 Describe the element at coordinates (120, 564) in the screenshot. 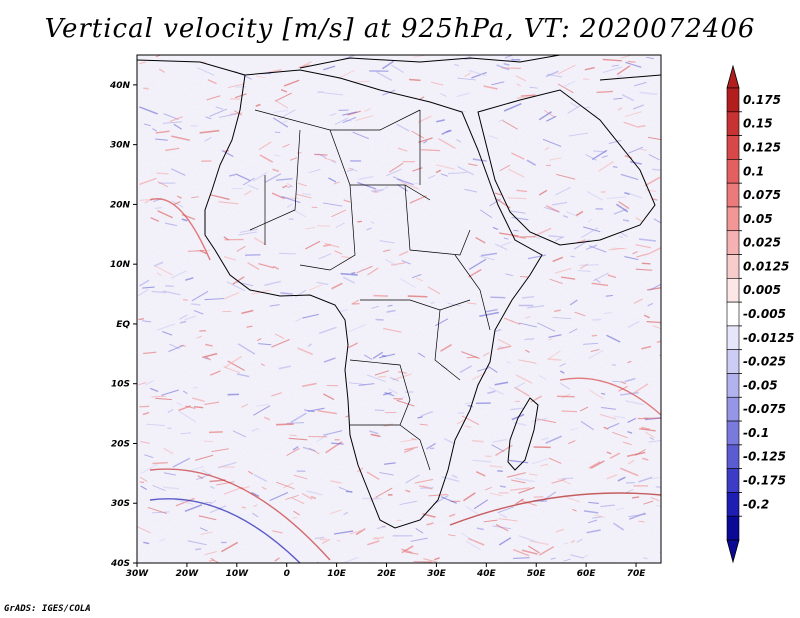

I see `lat-tick-label: 40S` at that location.